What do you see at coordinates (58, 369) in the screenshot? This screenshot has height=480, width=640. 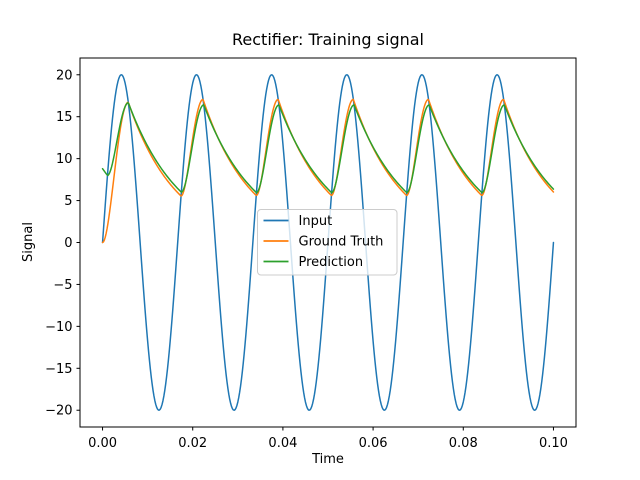 I see `y-tick-label: −15` at bounding box center [58, 369].